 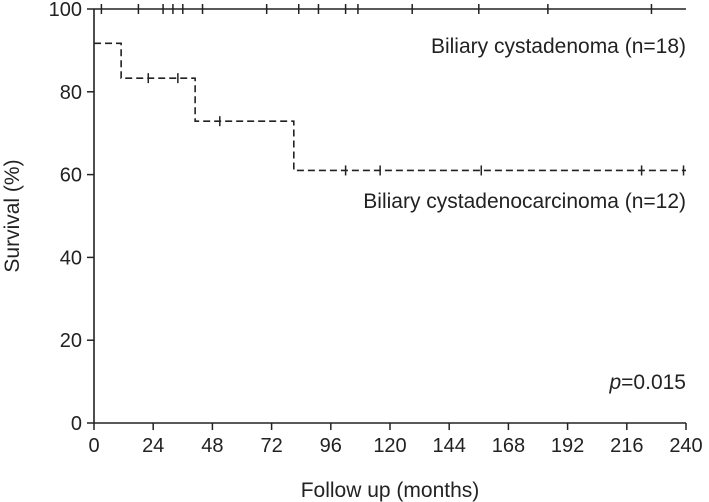 I want to click on x-axis-label: Follow up (months), so click(x=390, y=490).